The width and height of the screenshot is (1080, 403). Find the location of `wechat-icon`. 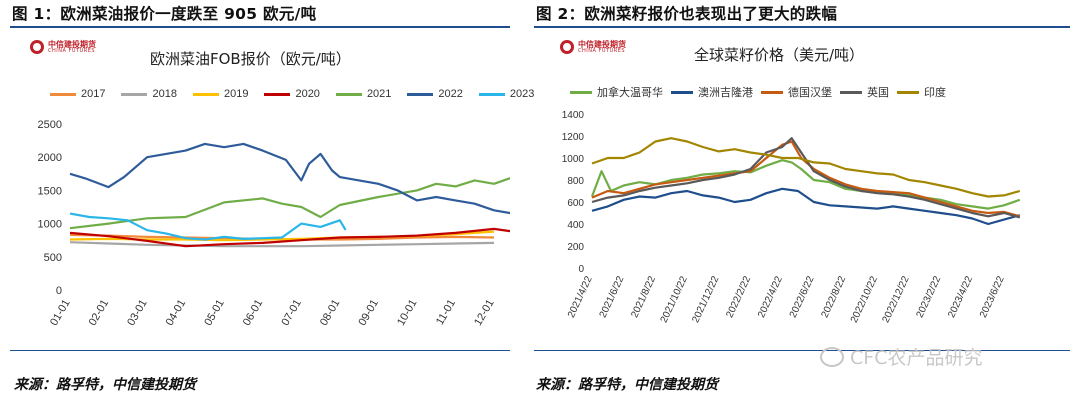

wechat-icon is located at coordinates (832, 356).